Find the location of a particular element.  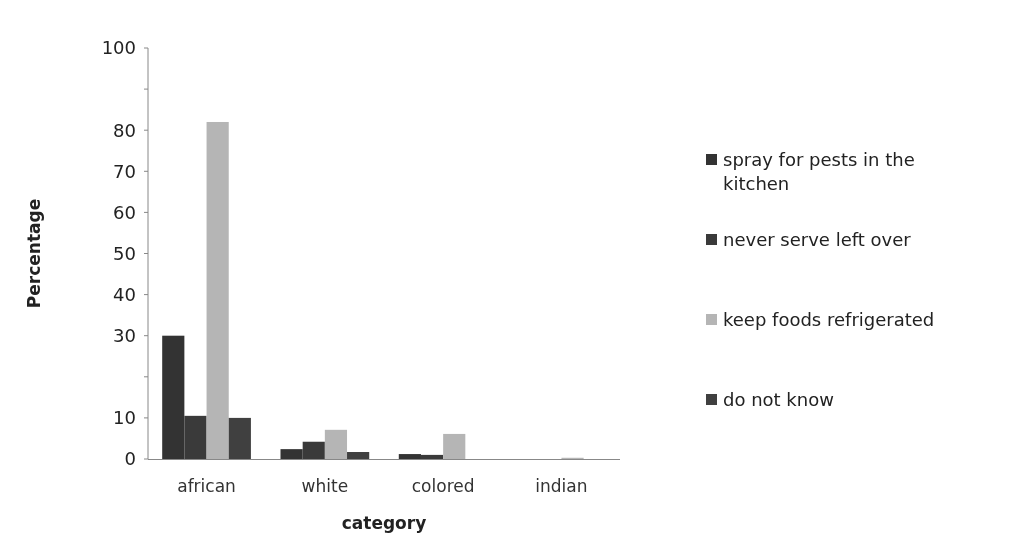

legend-label: spray for pests in the kitchen is located at coordinates (819, 171).